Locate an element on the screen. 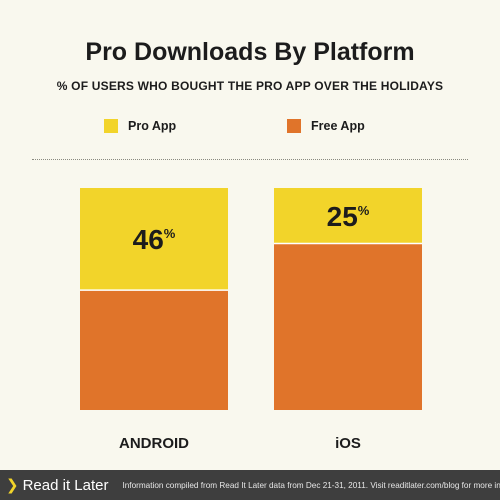 This screenshot has height=500, width=500. read-it-later-logo: ❯ Read it Later is located at coordinates (57, 485).